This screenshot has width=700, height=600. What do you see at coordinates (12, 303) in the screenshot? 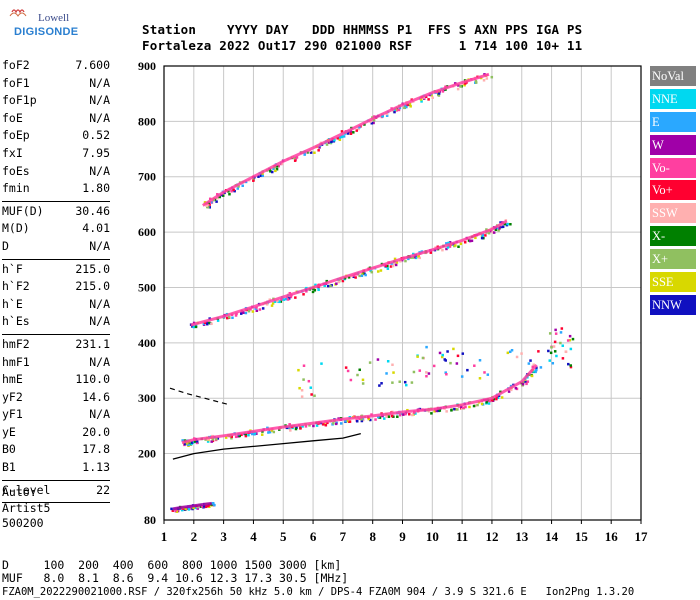
I see `param-key: h`E` at bounding box center [12, 303].